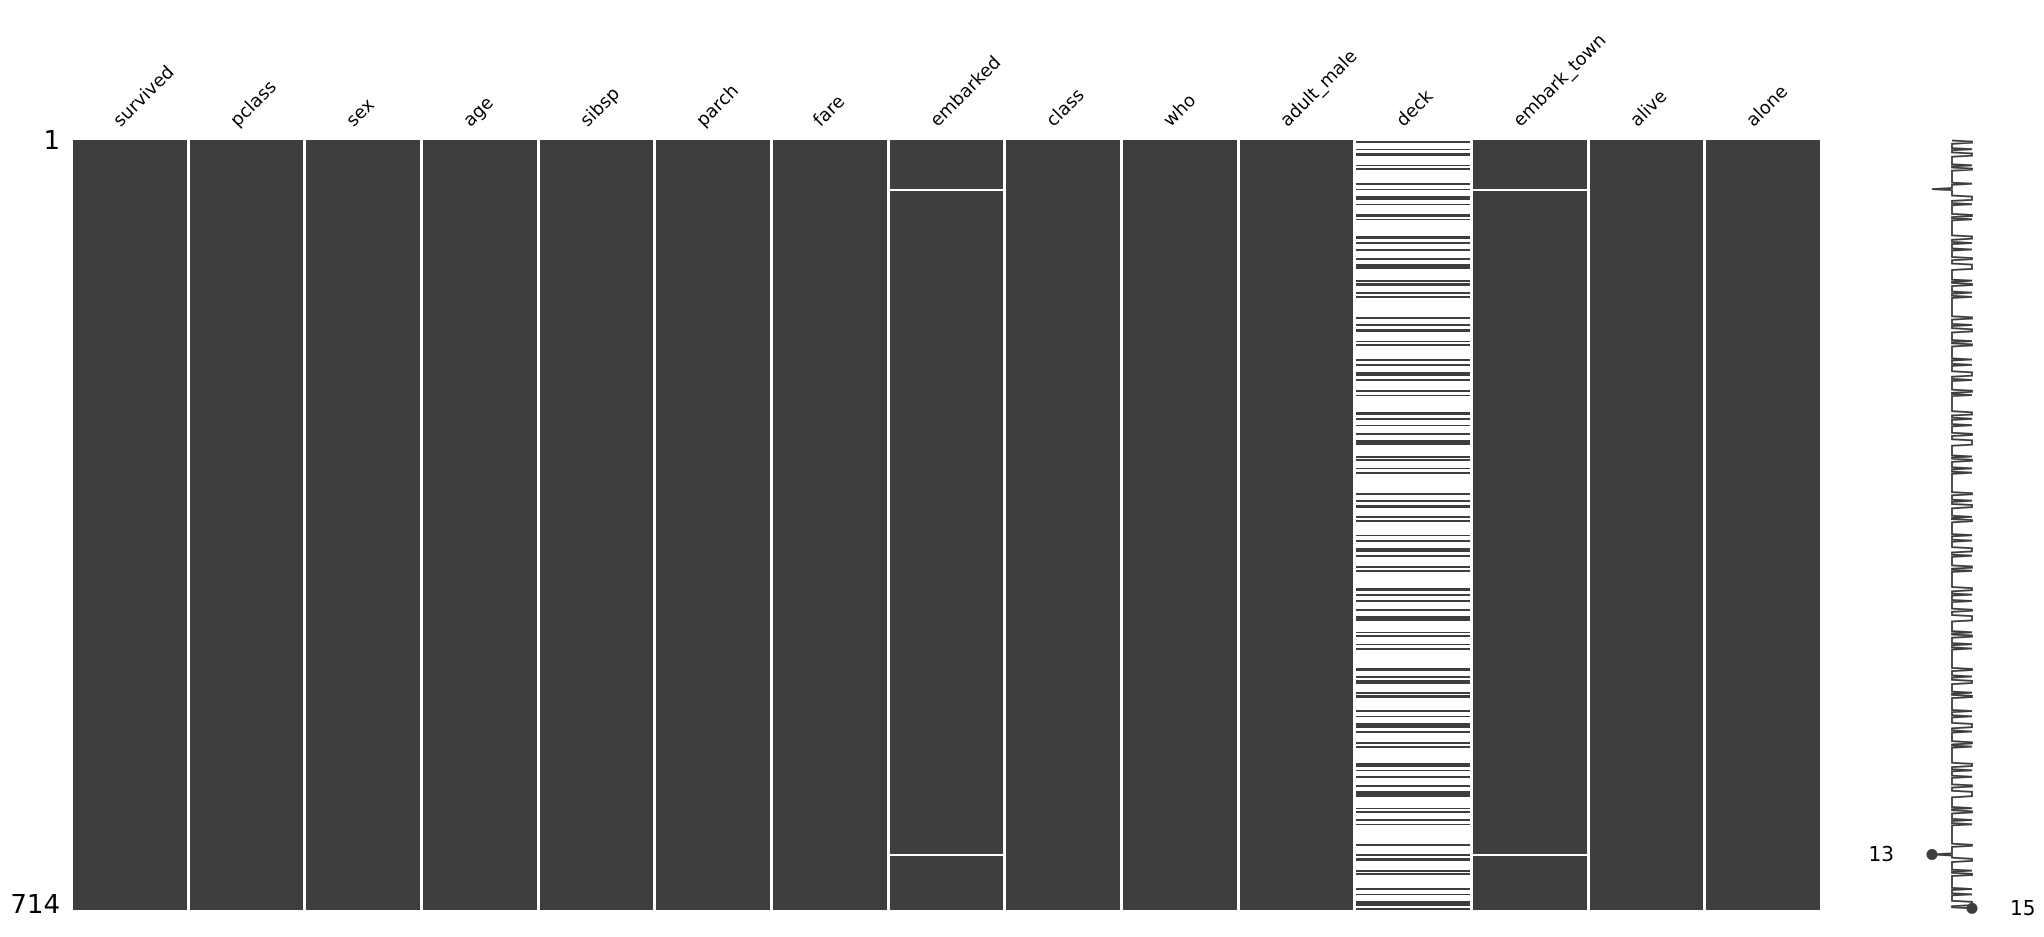  Describe the element at coordinates (1646, 525) in the screenshot. I see `matrix-column-alive` at that location.